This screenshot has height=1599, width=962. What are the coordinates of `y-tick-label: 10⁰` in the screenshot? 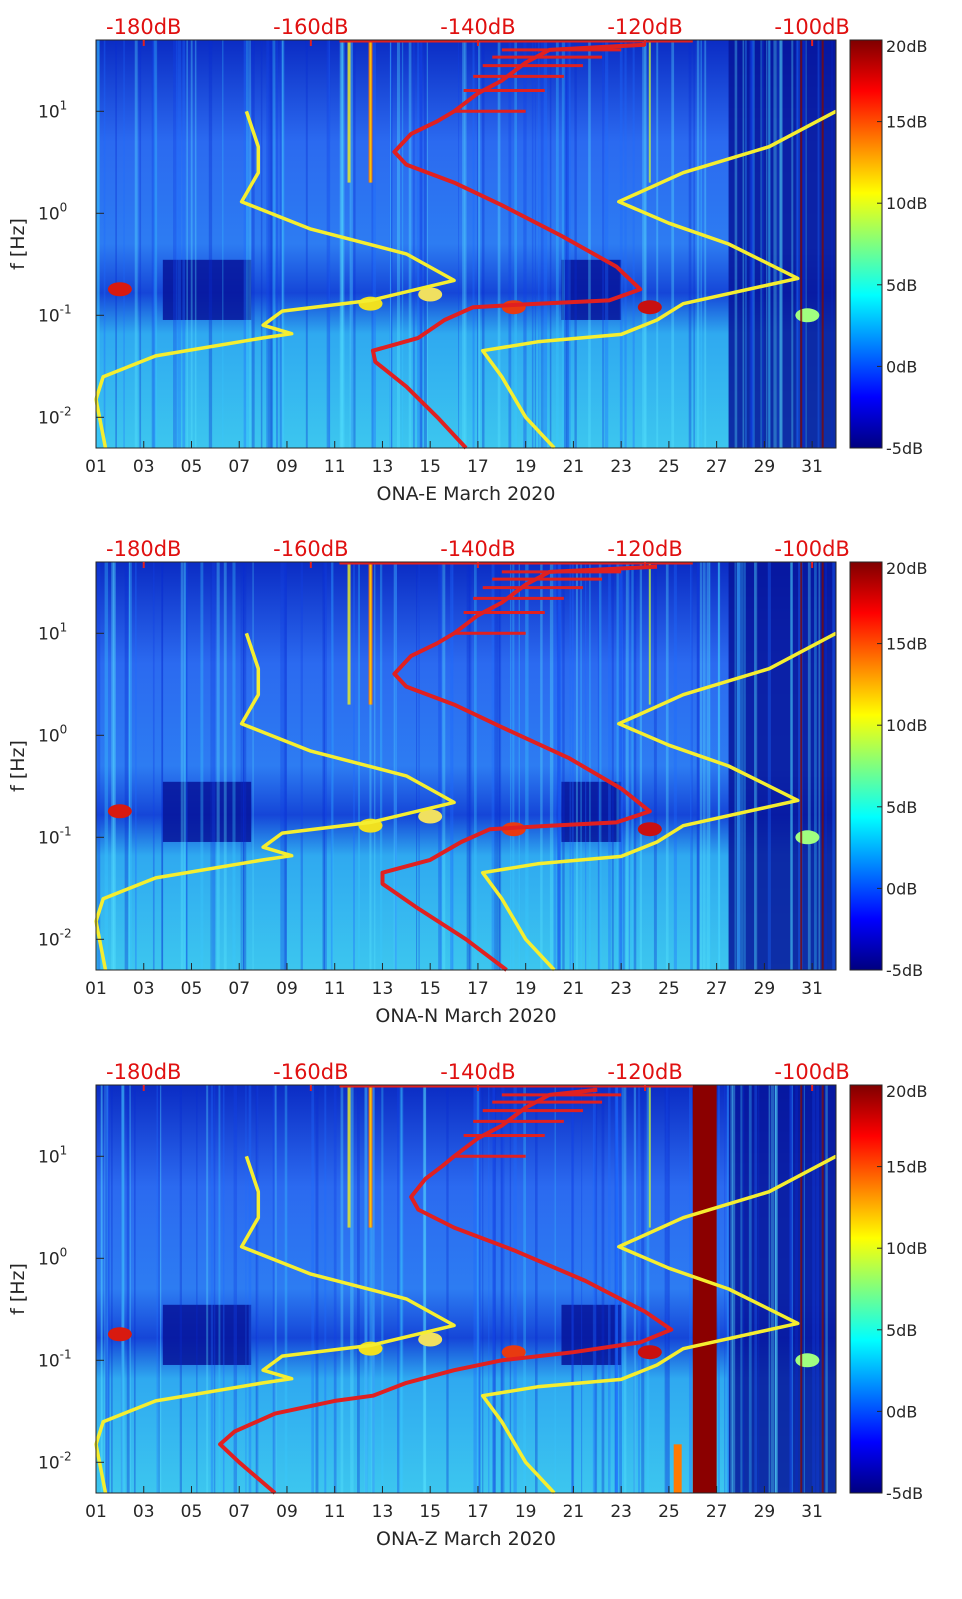 It's located at (52, 1257).